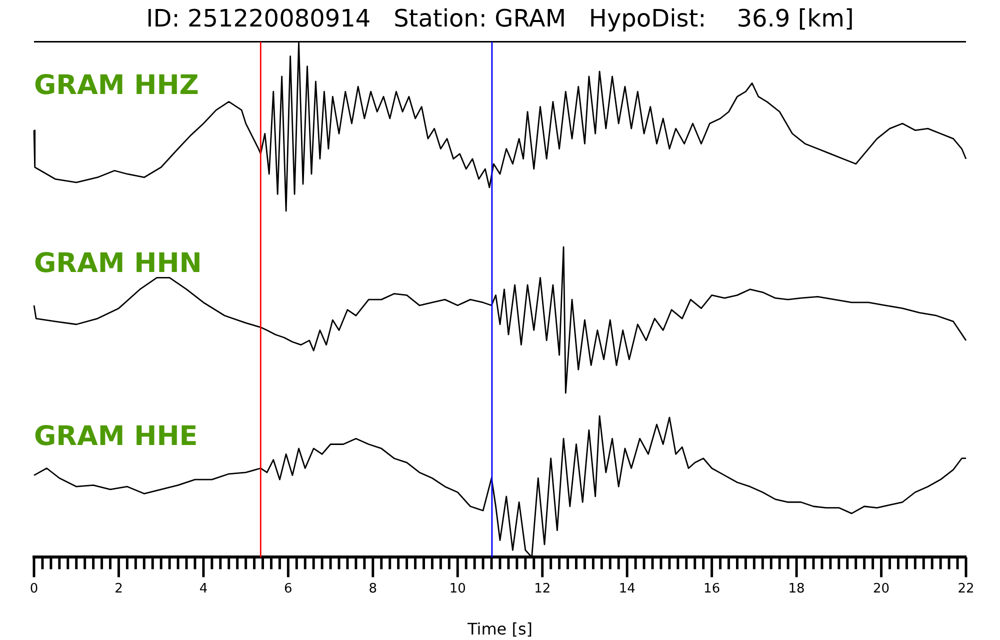  What do you see at coordinates (881, 588) in the screenshot?
I see `x-tick-label: 20` at bounding box center [881, 588].